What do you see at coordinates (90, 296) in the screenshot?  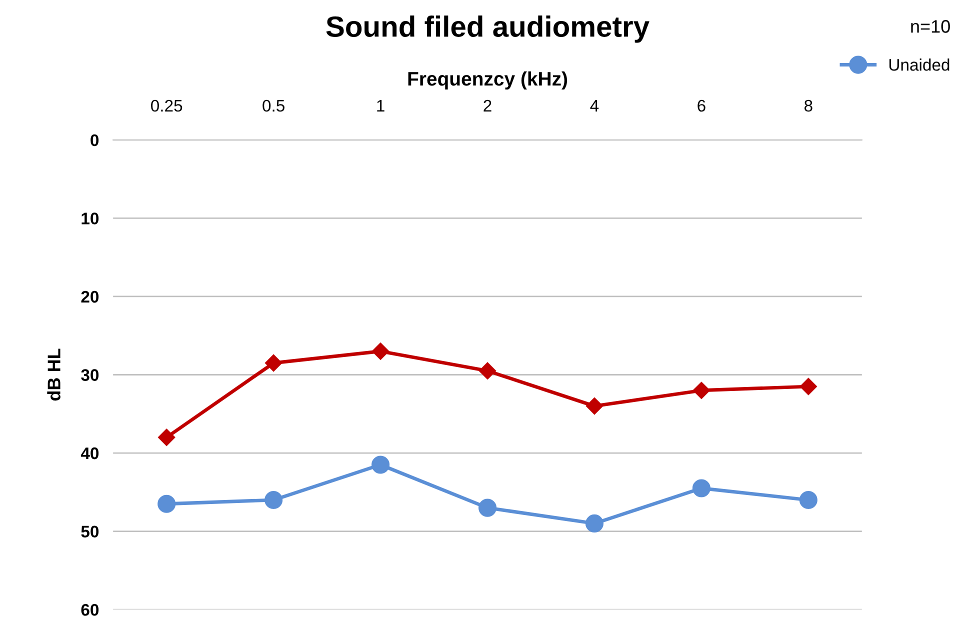 I see `y-tick-label: 20` at bounding box center [90, 296].